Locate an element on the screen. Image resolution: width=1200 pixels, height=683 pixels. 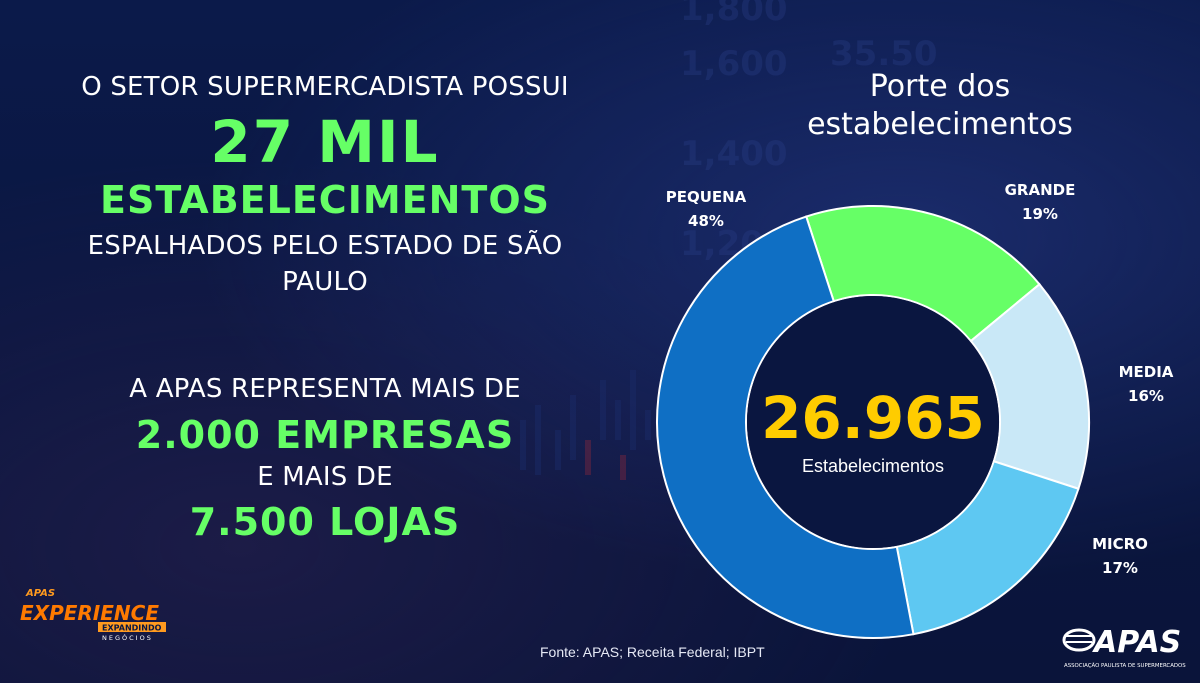
slice-label-grande: GRANDE is located at coordinates (1040, 190).